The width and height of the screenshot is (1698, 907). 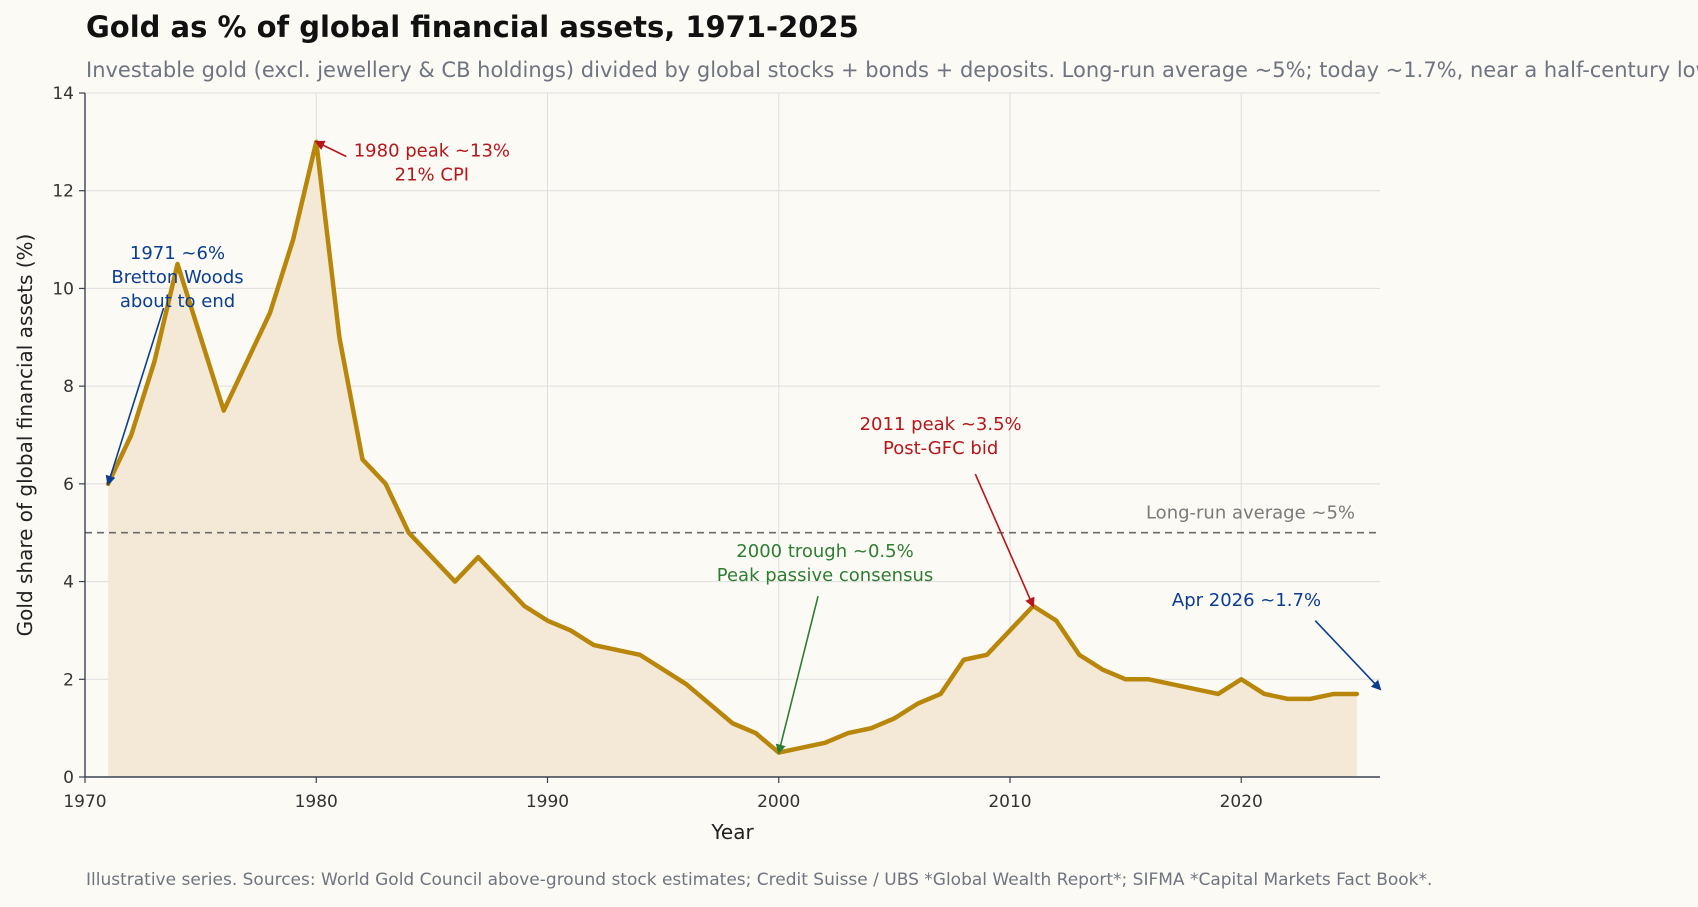 I want to click on y-tick-label: 6, so click(x=68, y=485).